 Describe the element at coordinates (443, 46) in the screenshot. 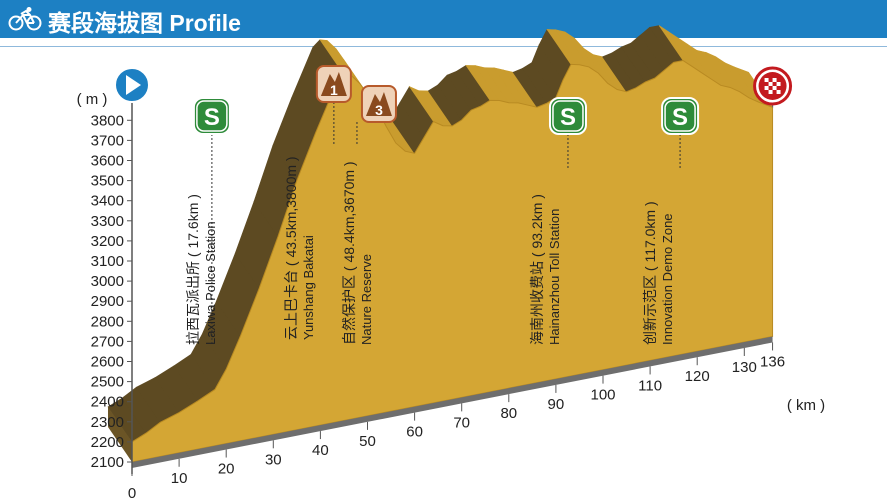

I see `header-divider` at that location.